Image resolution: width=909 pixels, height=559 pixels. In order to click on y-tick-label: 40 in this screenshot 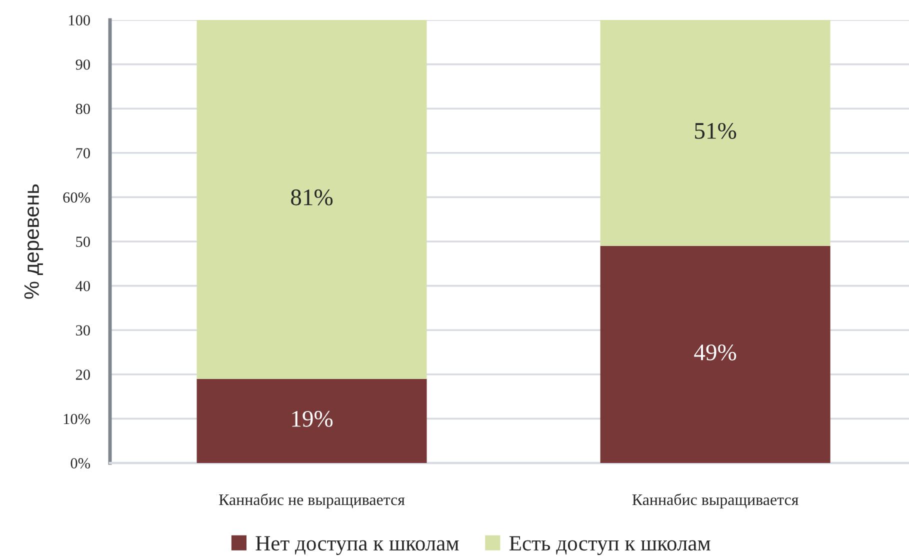, I will do `click(83, 286)`.